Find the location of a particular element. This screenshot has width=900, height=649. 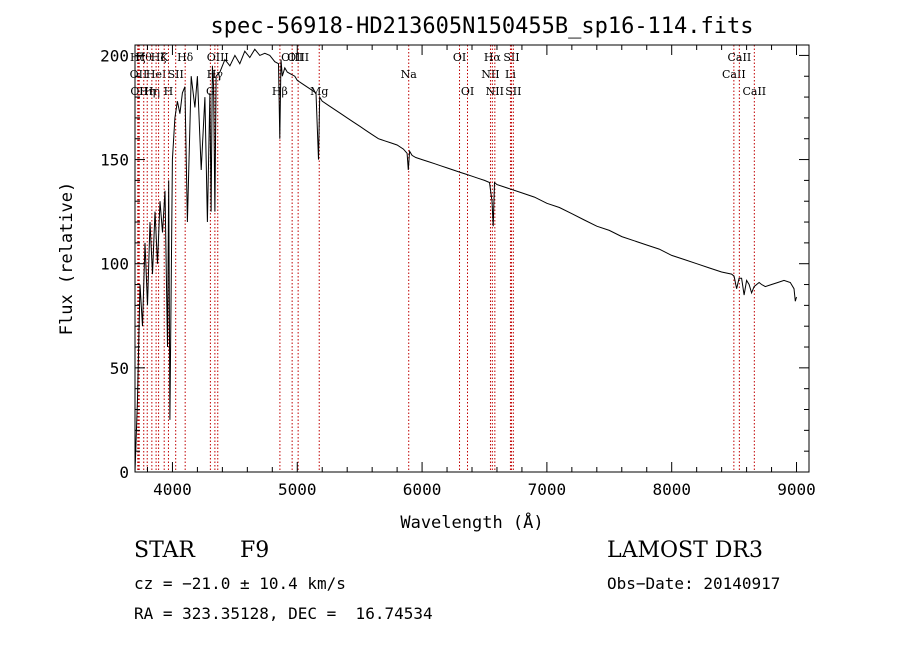

spectral-line-label: Hγ is located at coordinates (215, 74).